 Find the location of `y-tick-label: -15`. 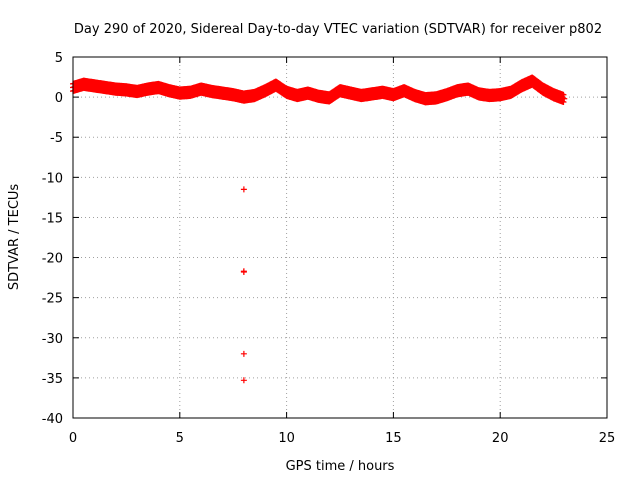

y-tick-label: -15 is located at coordinates (52, 218).